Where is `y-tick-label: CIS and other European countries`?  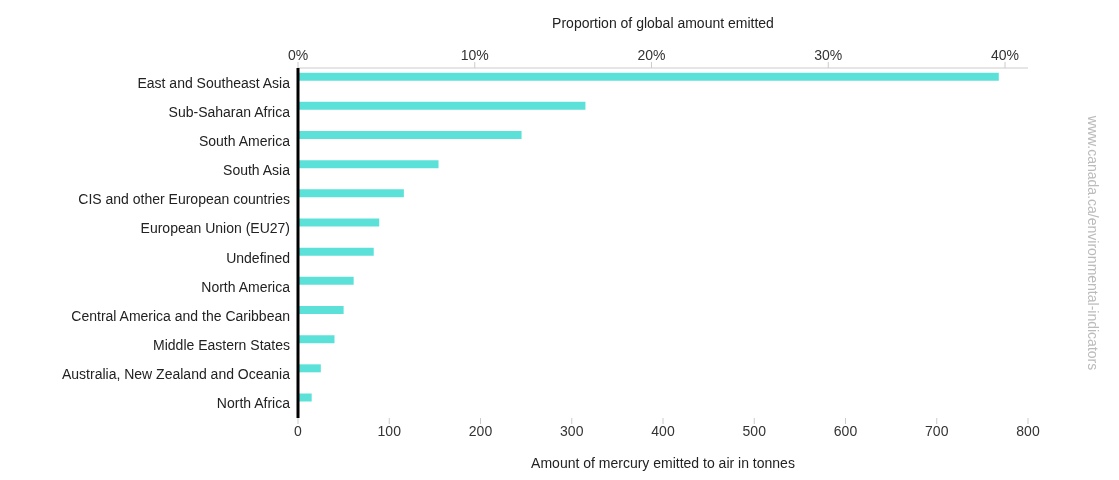
y-tick-label: CIS and other European countries is located at coordinates (184, 199).